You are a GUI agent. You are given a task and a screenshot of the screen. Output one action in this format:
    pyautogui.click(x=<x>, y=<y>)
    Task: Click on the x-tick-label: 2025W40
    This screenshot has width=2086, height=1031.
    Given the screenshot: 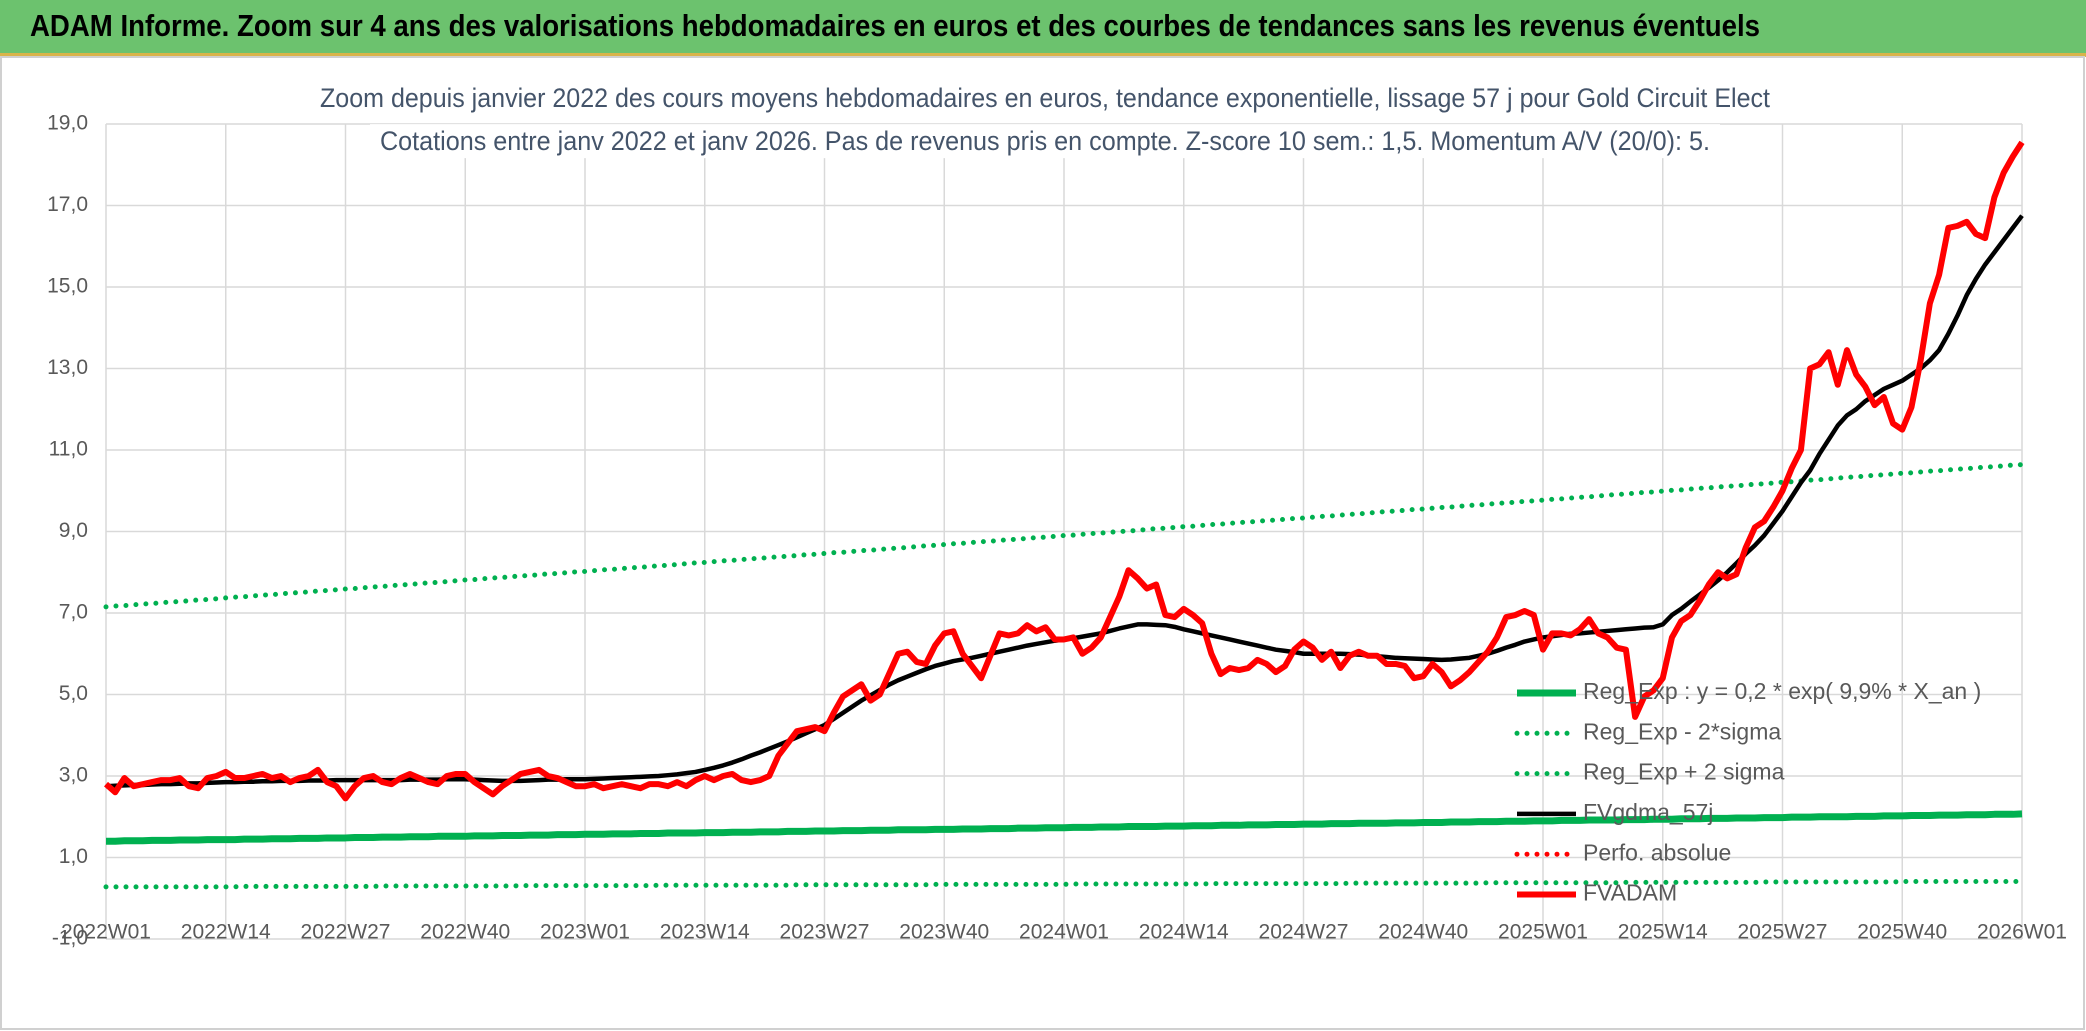 What is the action you would take?
    pyautogui.click(x=1902, y=932)
    